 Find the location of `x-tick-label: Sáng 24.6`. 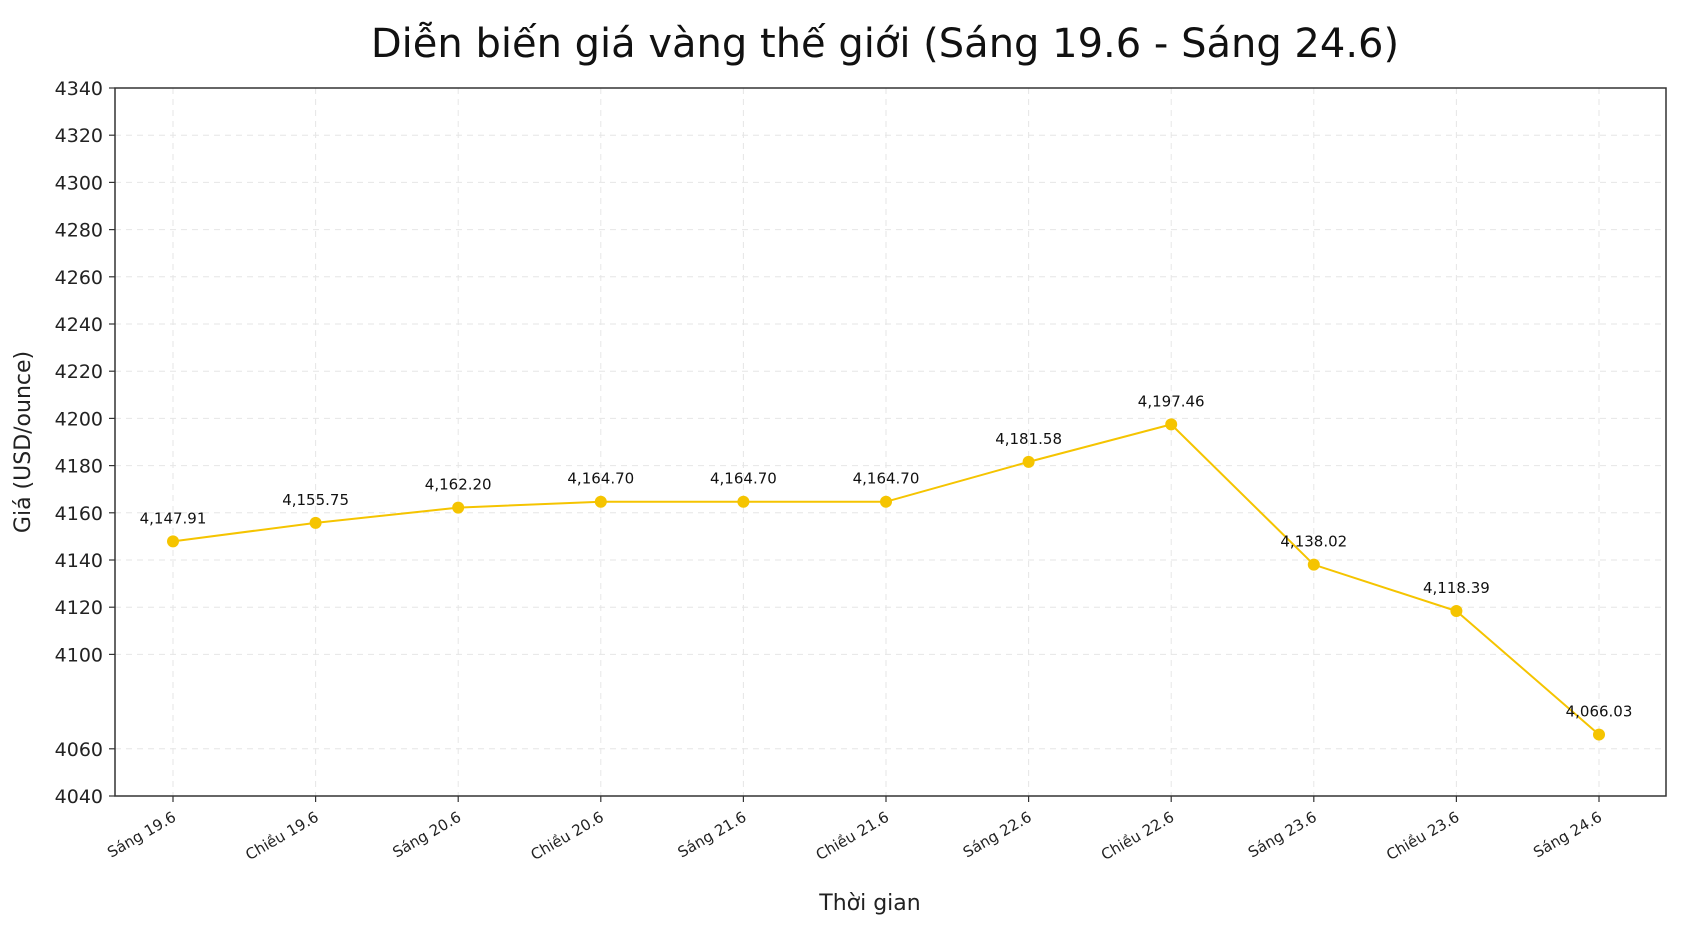

x-tick-label: Sáng 24.6 is located at coordinates (1567, 835).